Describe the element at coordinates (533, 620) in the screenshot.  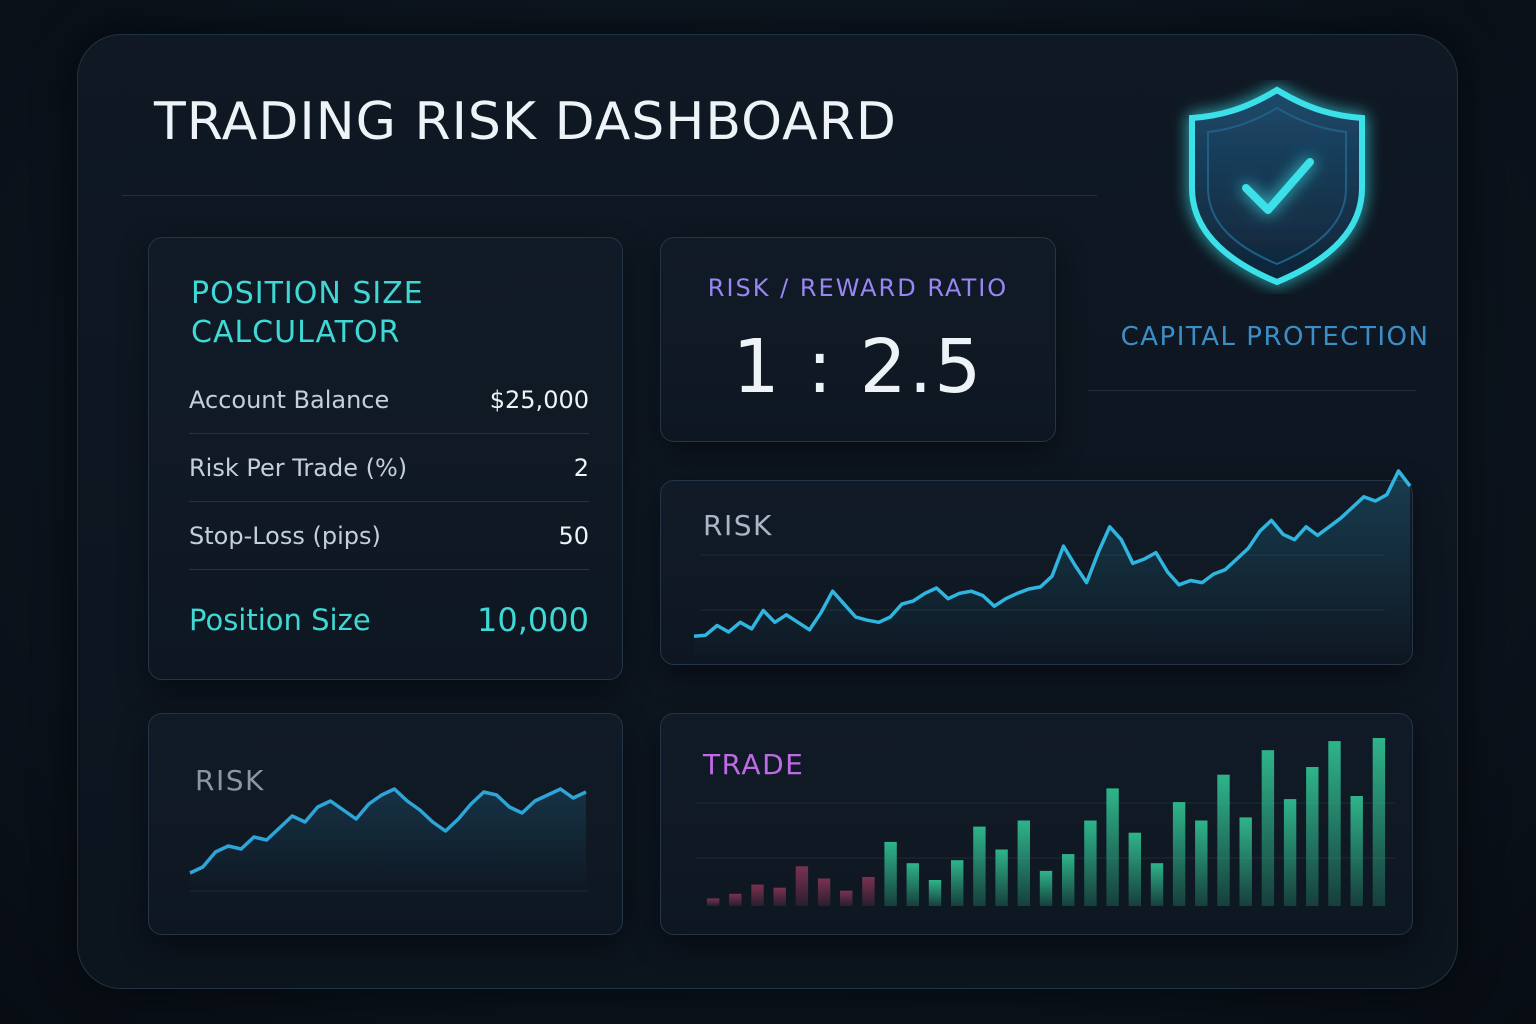
I see `position-size-value: 10,000` at that location.